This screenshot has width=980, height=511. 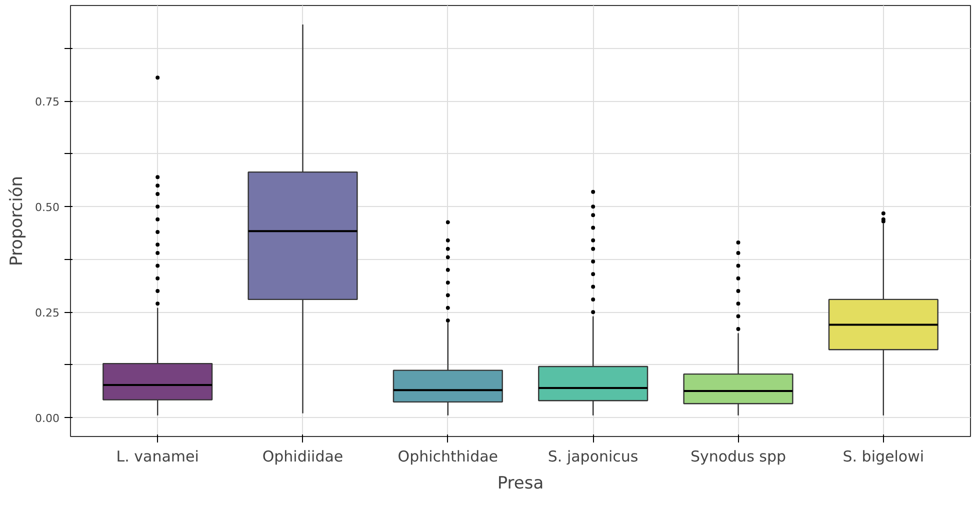 What do you see at coordinates (47, 102) in the screenshot?
I see `y-tick-label: 0.75` at bounding box center [47, 102].